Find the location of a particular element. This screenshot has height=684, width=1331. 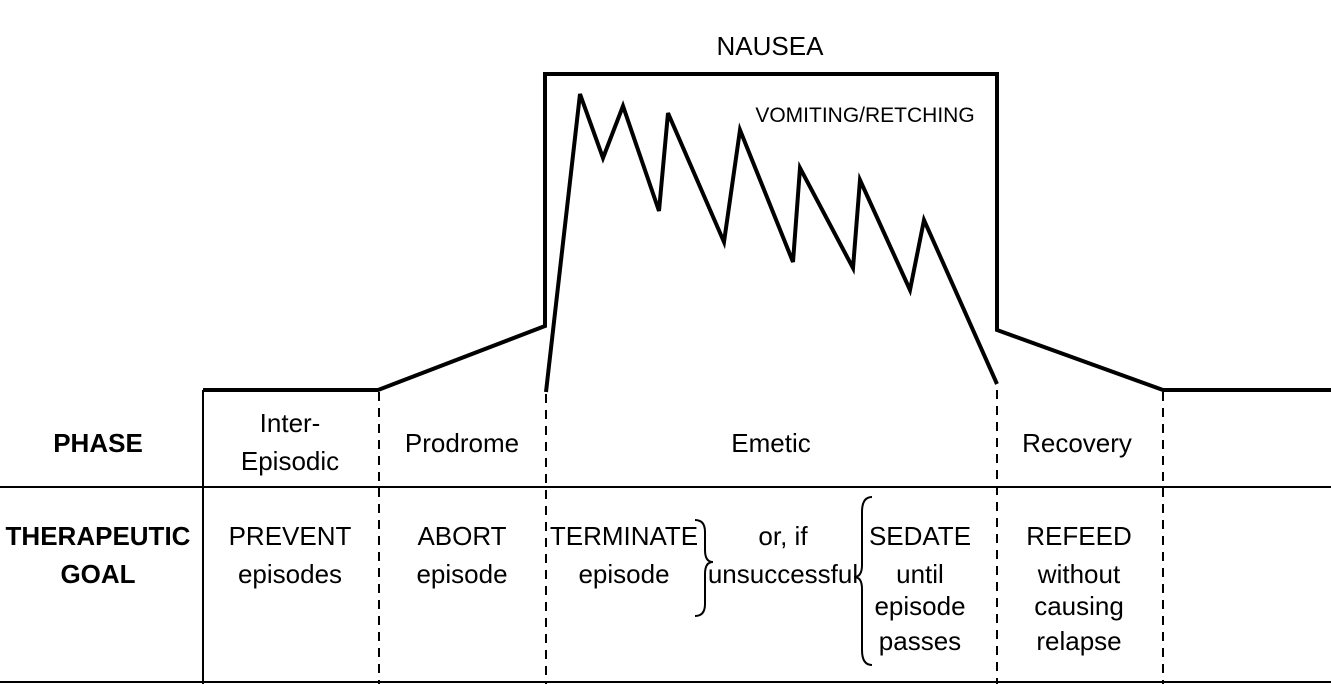

goal-prevent-2: episodes is located at coordinates (290, 574).